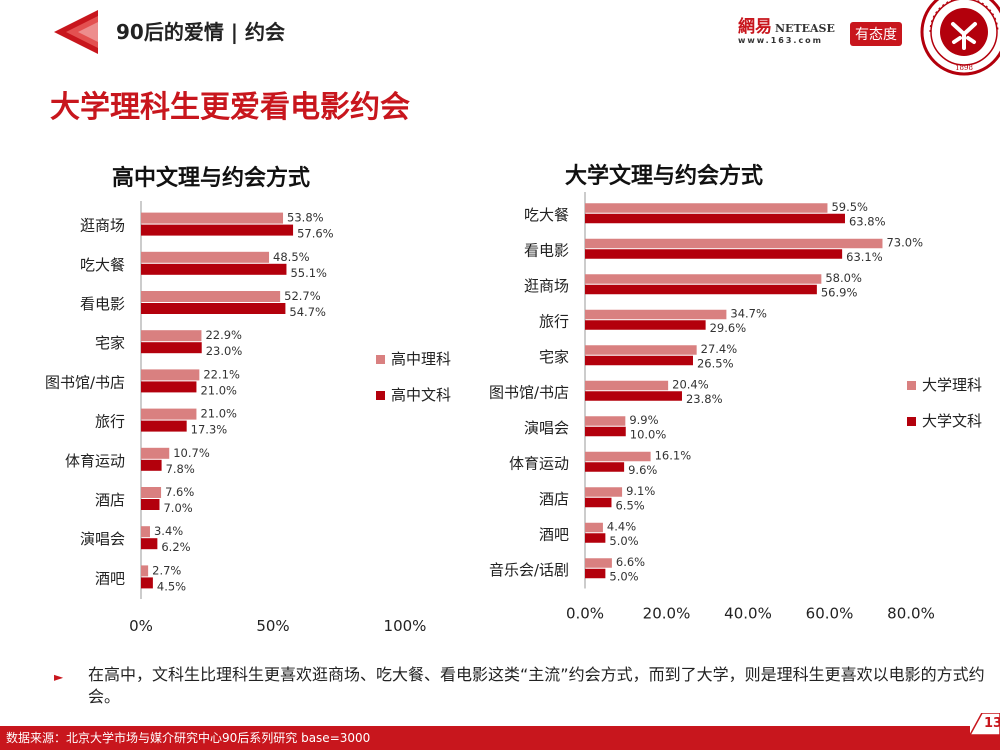 This screenshot has height=750, width=1000. I want to click on data-label: 6.5%, so click(629, 505).